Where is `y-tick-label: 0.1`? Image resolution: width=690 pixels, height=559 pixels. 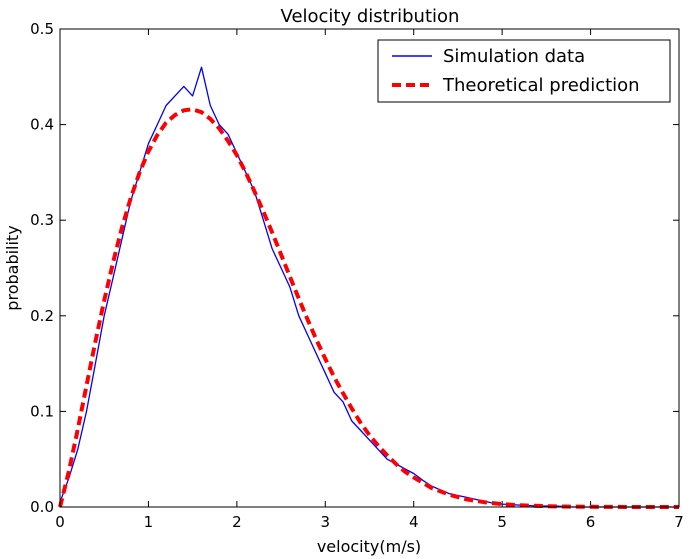
y-tick-label: 0.1 is located at coordinates (42, 411).